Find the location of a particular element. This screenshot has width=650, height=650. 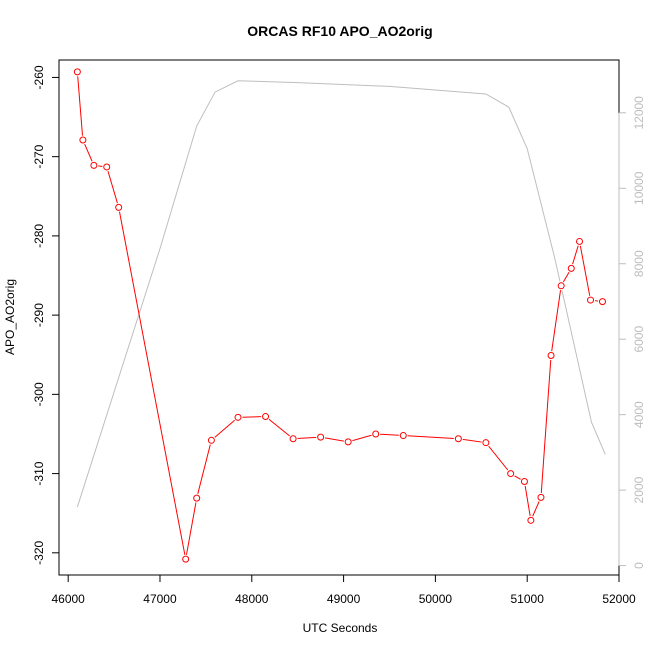

x-tick-label: 52000 is located at coordinates (619, 599).